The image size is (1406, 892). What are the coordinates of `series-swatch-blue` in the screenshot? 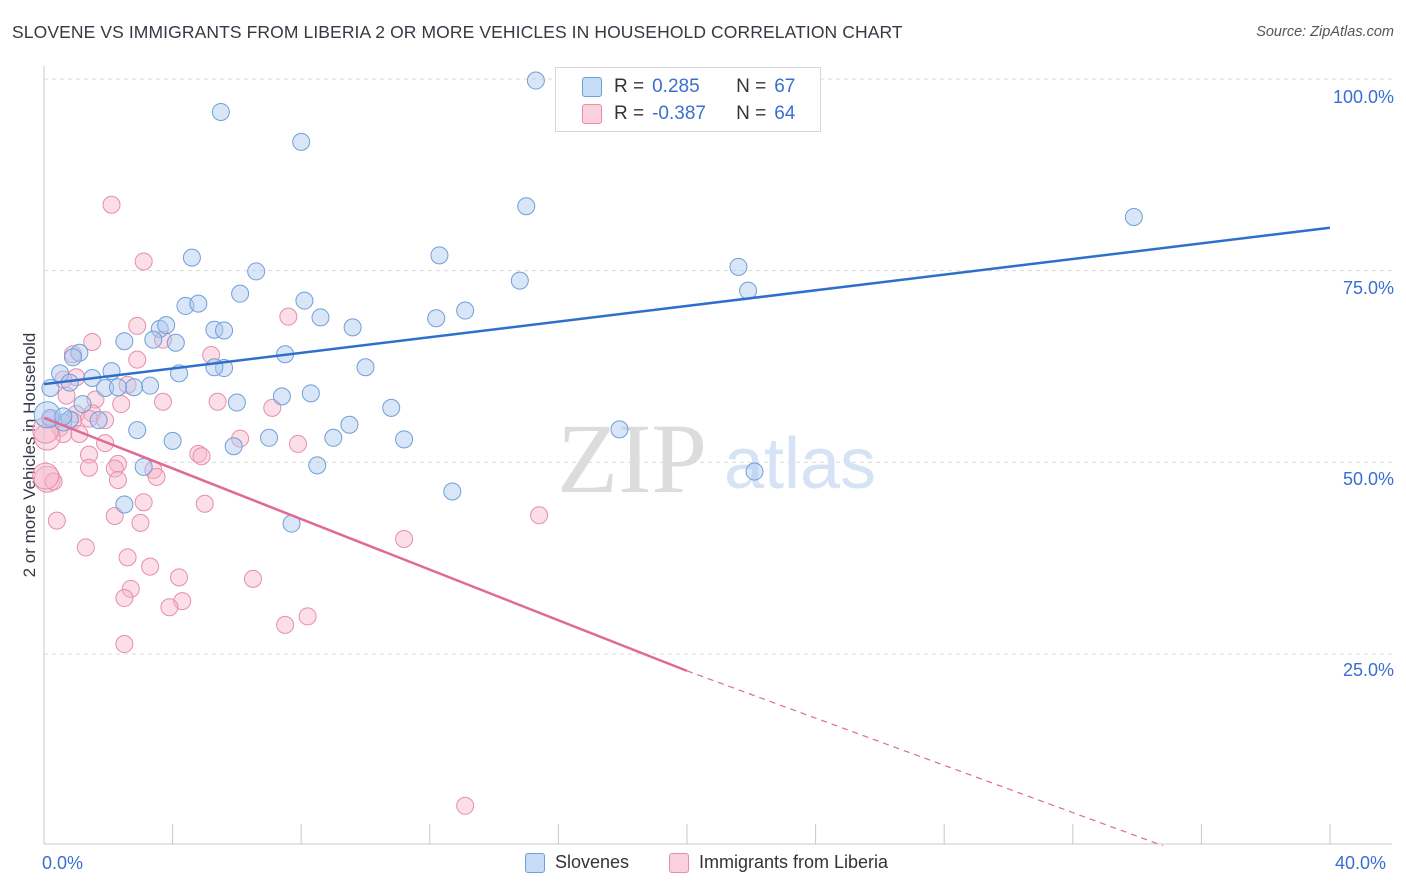 It's located at (535, 862).